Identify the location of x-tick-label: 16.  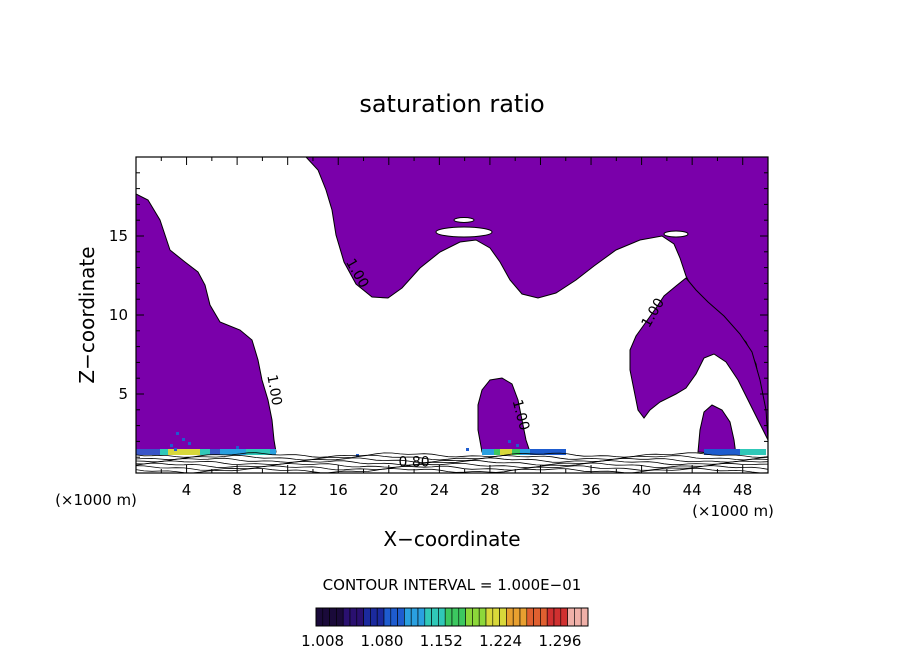
(338, 490).